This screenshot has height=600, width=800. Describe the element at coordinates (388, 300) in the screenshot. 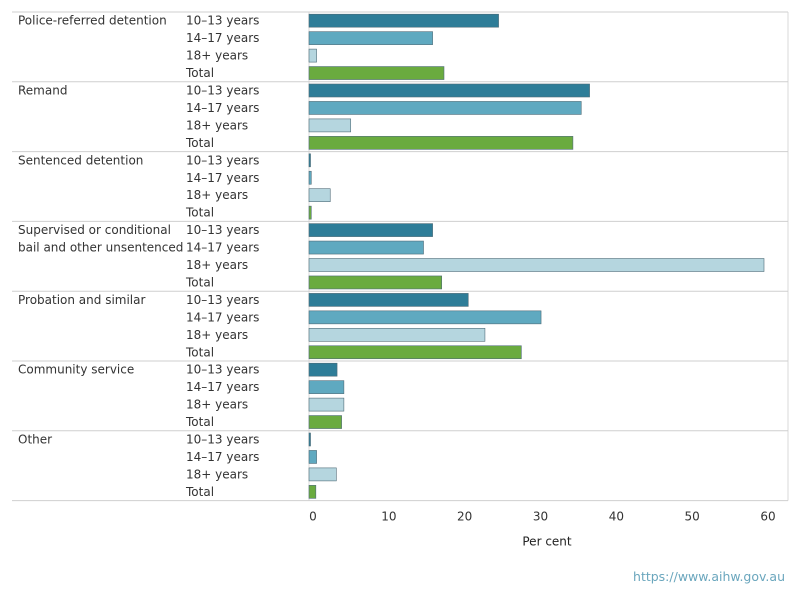

I see `bar-probation-and-similar-10-13-years` at that location.